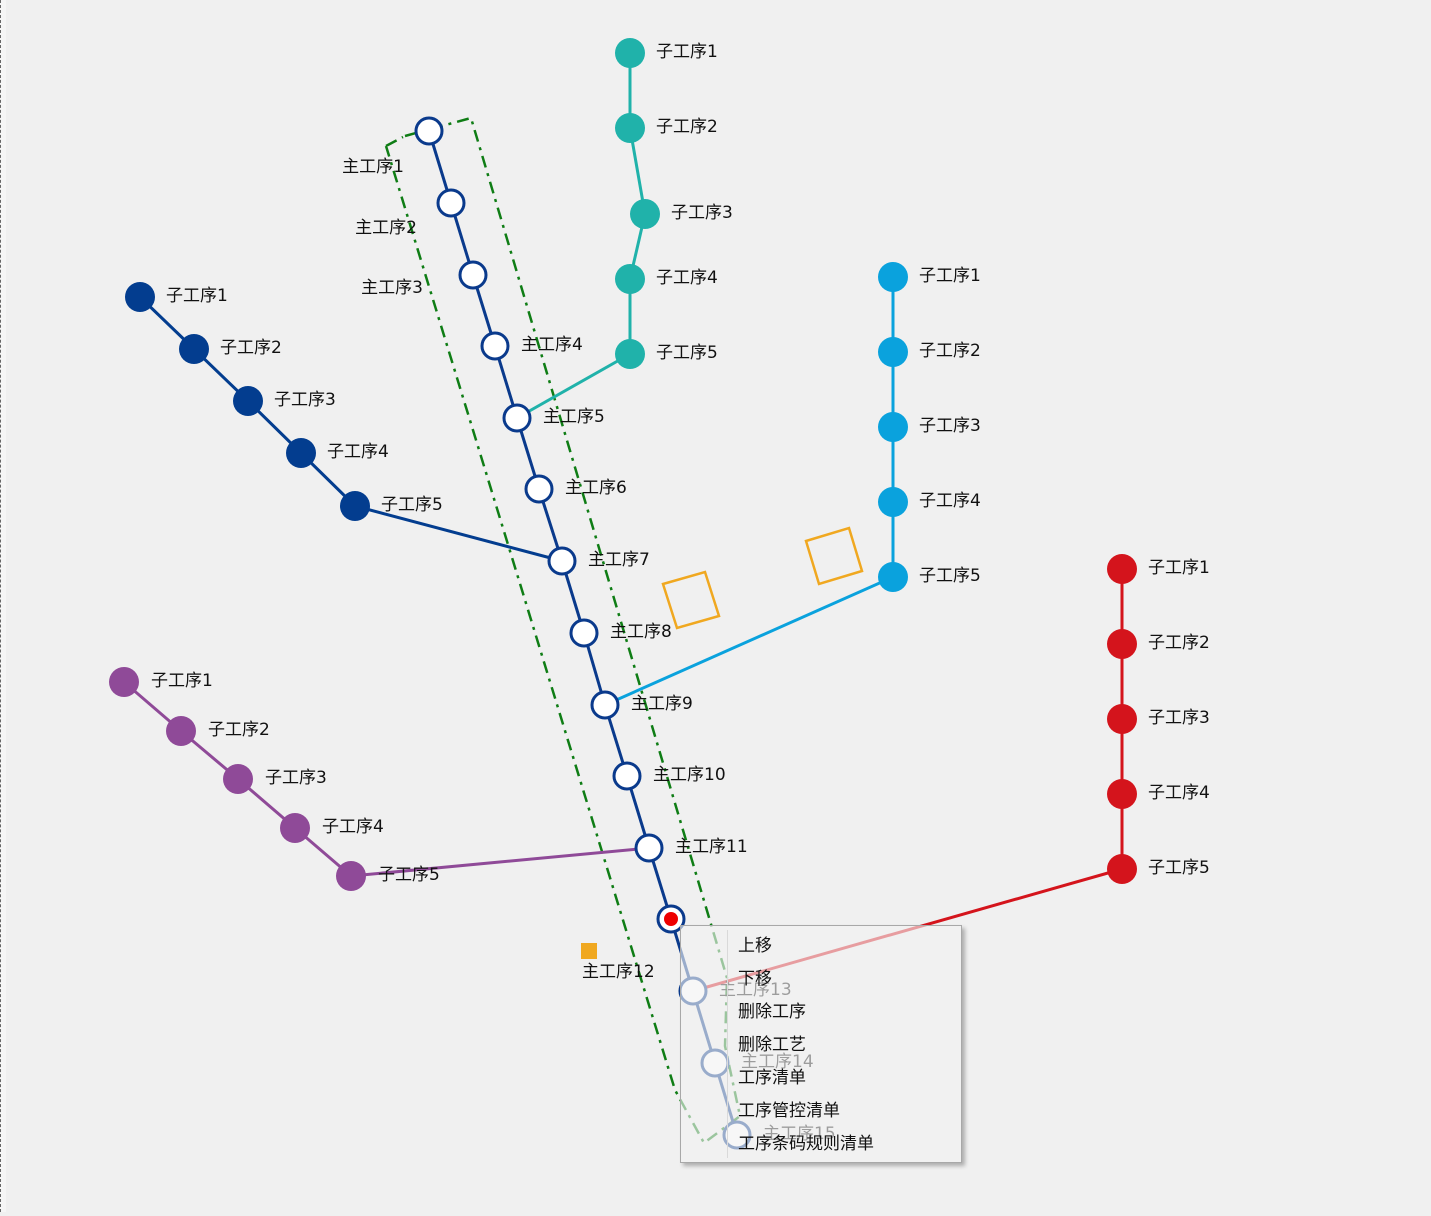 Image resolution: width=1431 pixels, height=1216 pixels. What do you see at coordinates (755, 979) in the screenshot?
I see `menu-item-move-down: 下移` at bounding box center [755, 979].